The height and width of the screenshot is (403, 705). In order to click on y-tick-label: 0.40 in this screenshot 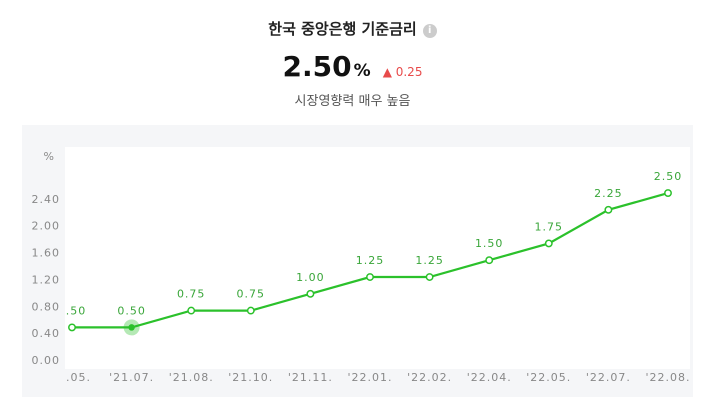, I will do `click(46, 333)`.